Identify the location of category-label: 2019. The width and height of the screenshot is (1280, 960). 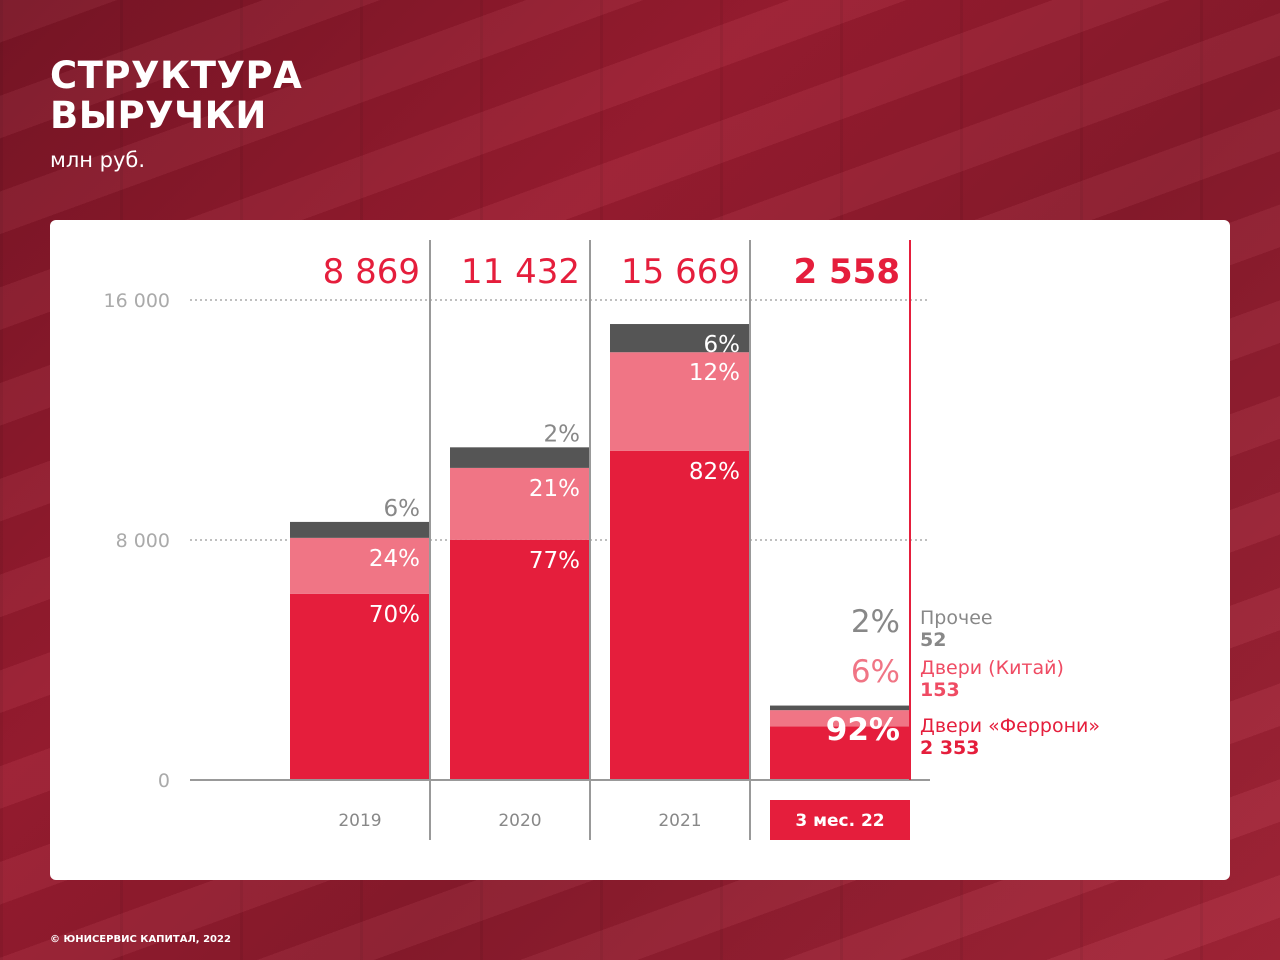
(359, 821).